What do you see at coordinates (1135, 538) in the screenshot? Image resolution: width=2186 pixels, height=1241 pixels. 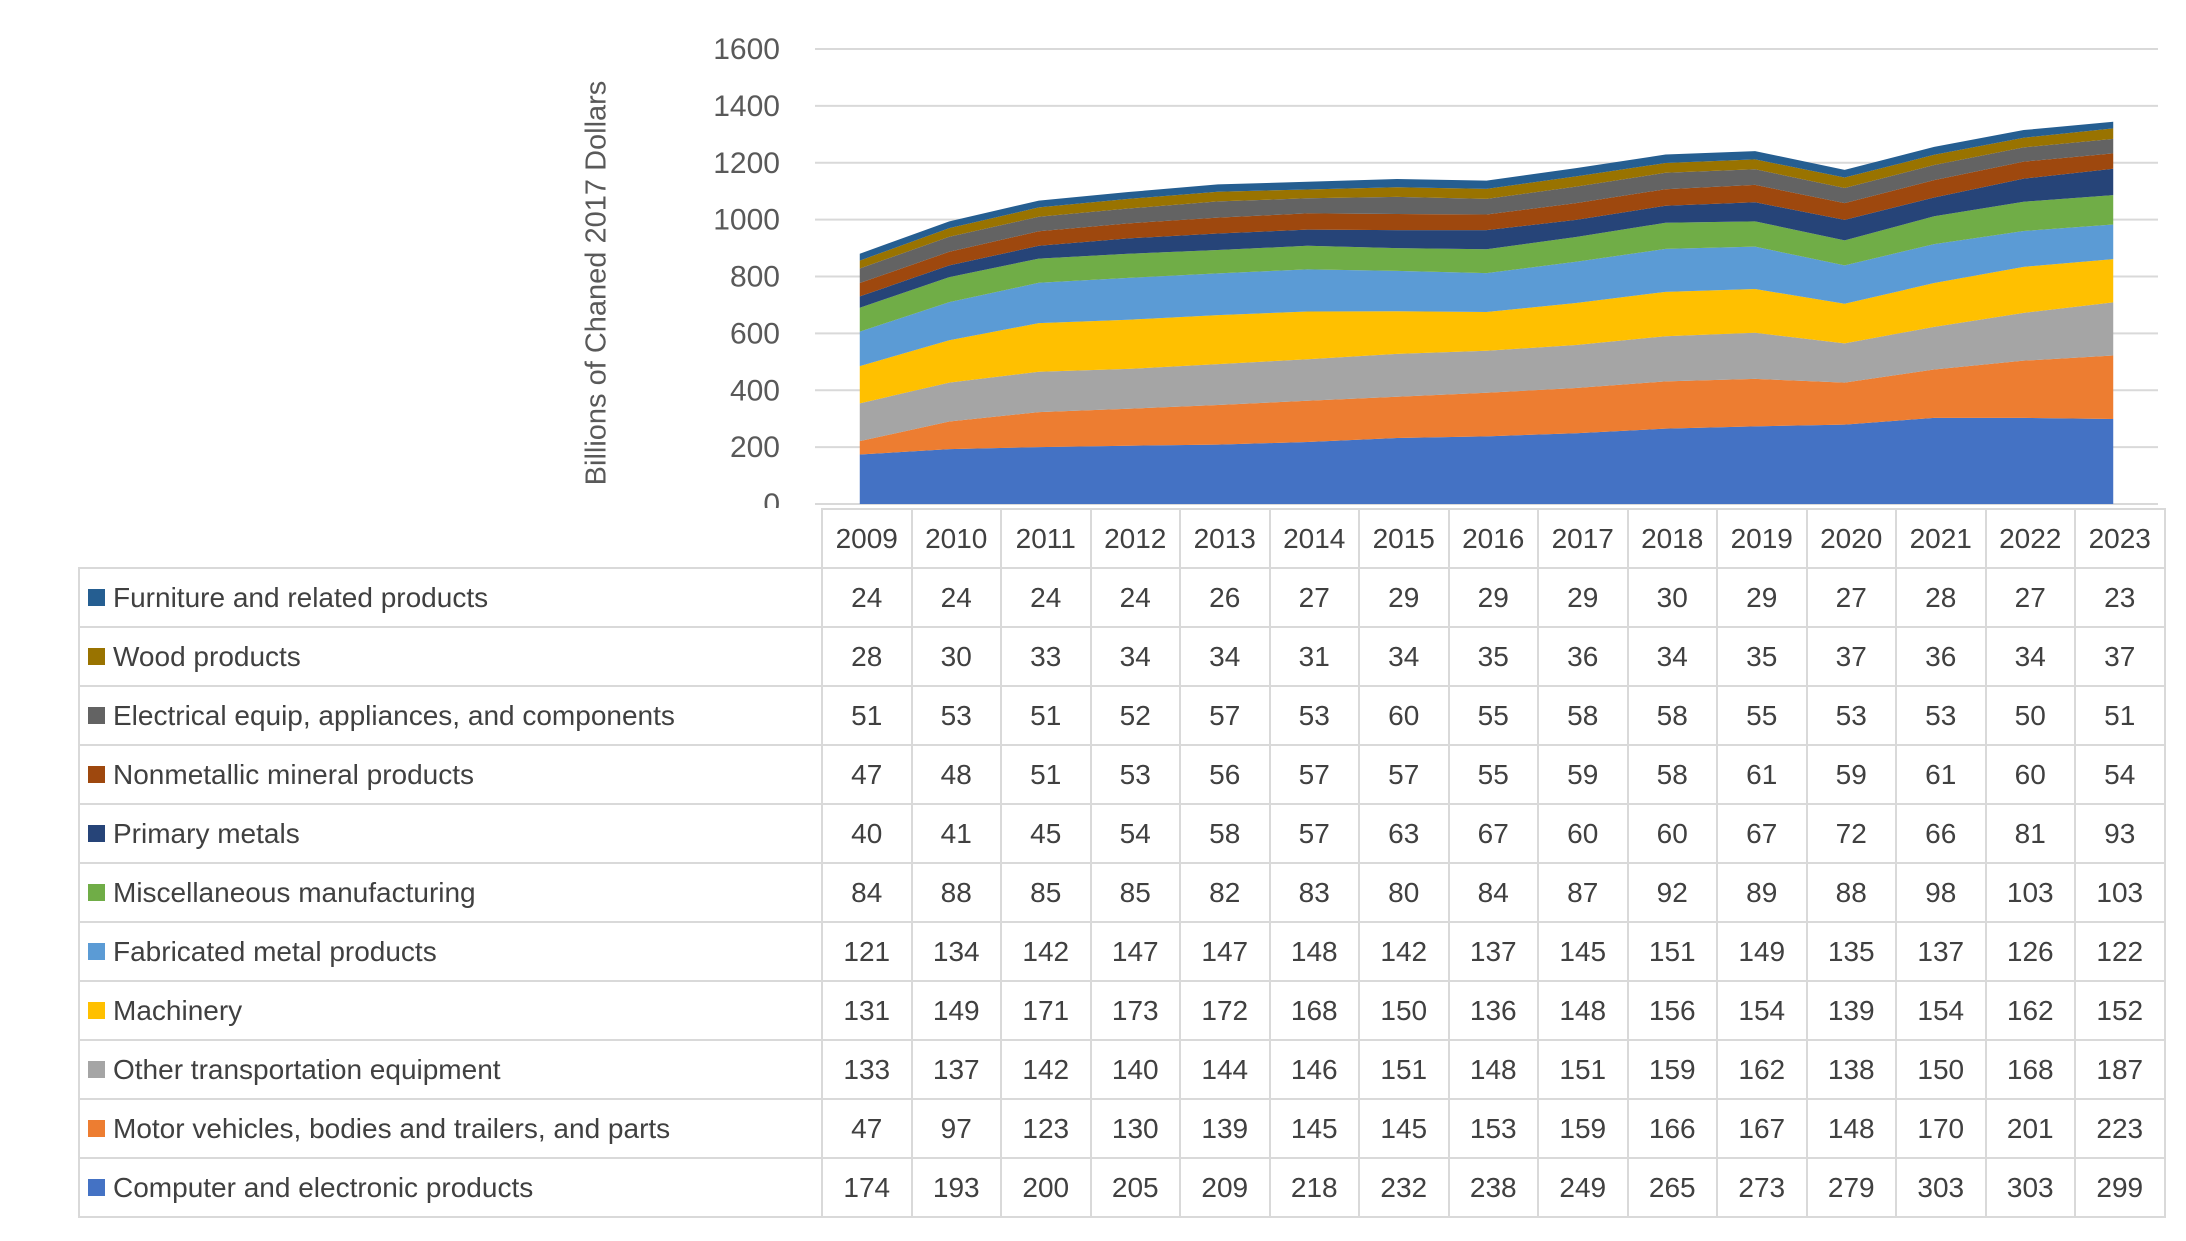 I see `year-header: 2012` at bounding box center [1135, 538].